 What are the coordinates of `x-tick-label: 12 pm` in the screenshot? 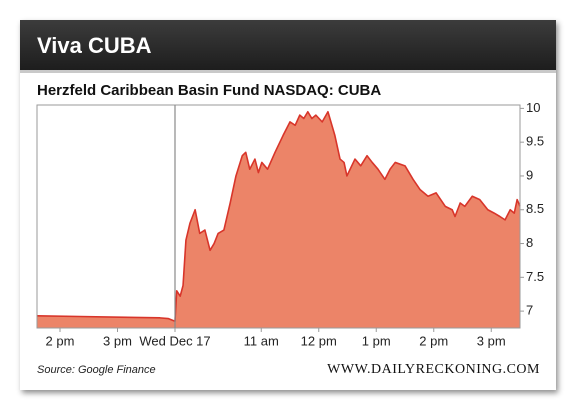 It's located at (319, 340).